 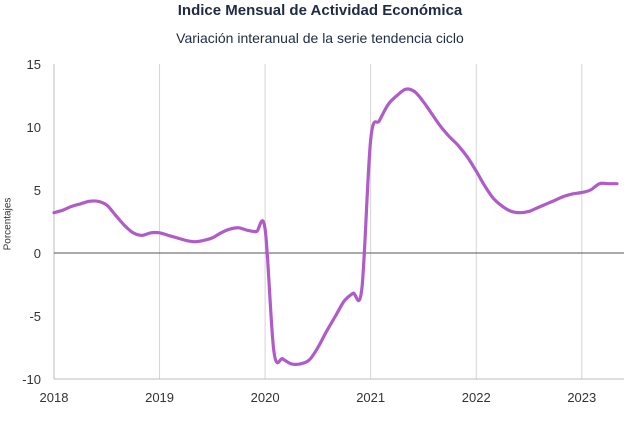 What do you see at coordinates (320, 10) in the screenshot?
I see `chart-title: Indice Mensual de Actividad Económica` at bounding box center [320, 10].